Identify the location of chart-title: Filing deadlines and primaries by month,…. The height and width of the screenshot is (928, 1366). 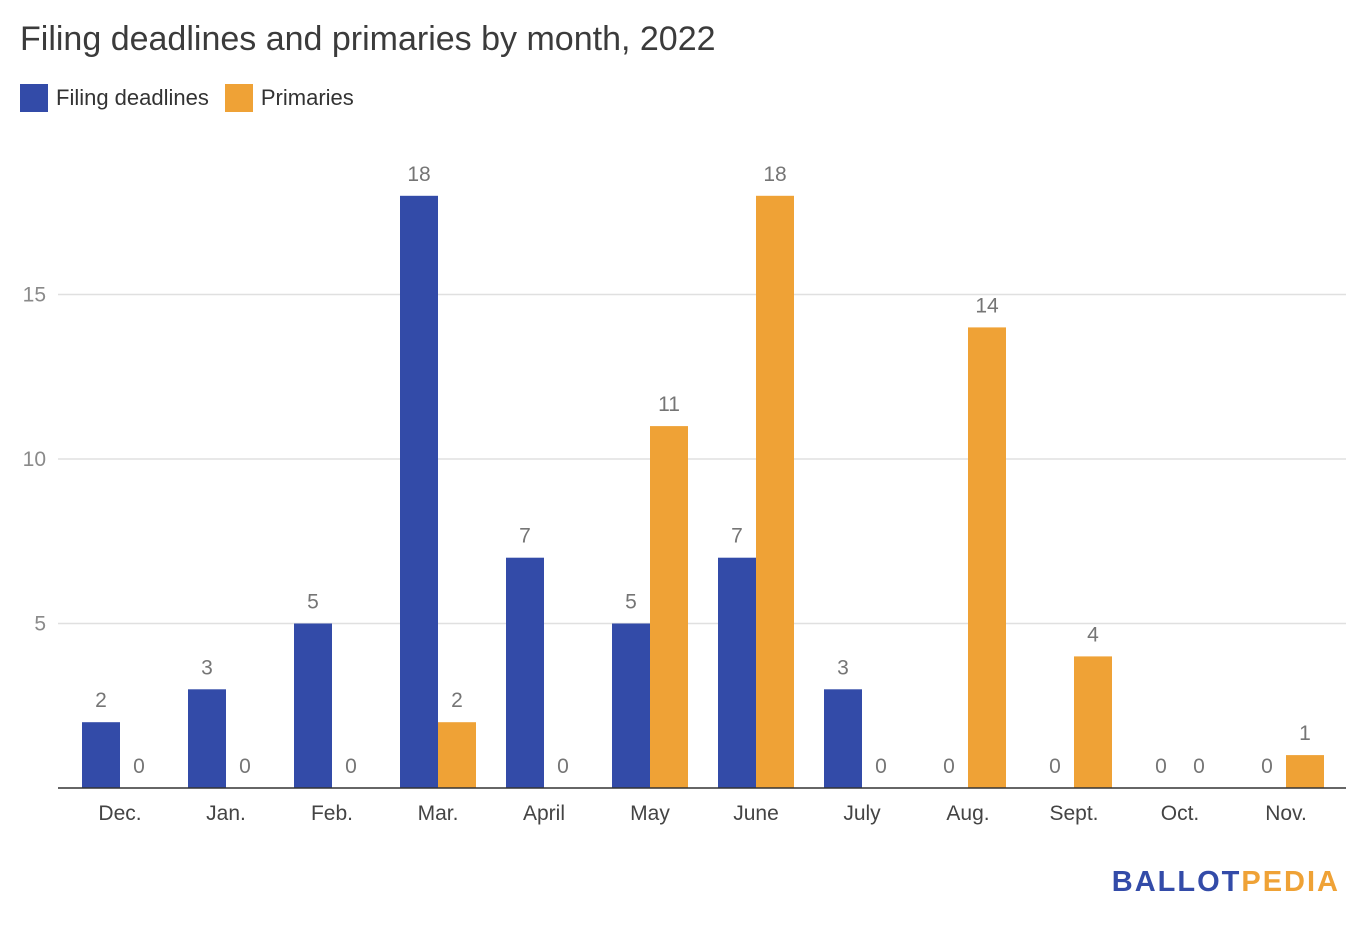
(368, 39).